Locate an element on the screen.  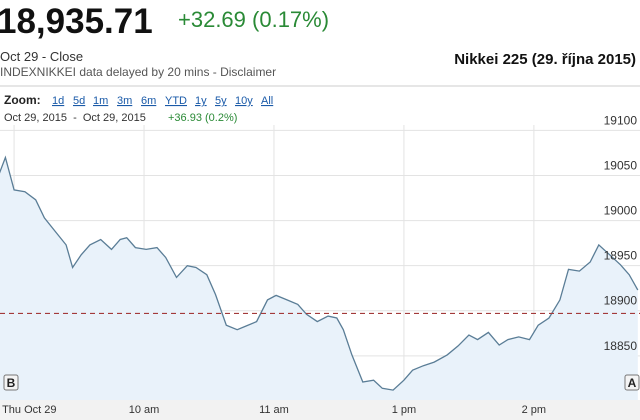
y-tick-label: 19100 is located at coordinates (621, 120).